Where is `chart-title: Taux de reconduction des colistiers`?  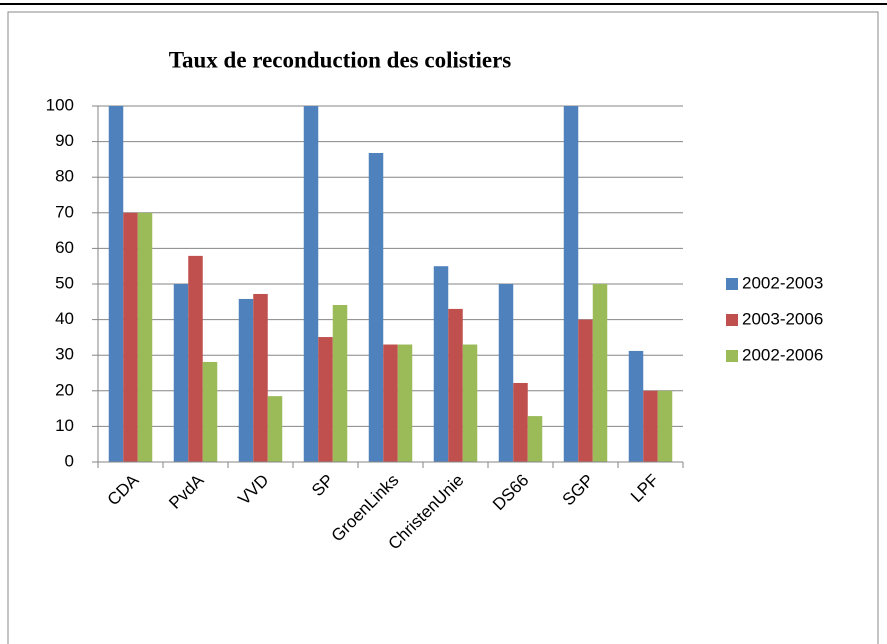 chart-title: Taux de reconduction des colistiers is located at coordinates (340, 59).